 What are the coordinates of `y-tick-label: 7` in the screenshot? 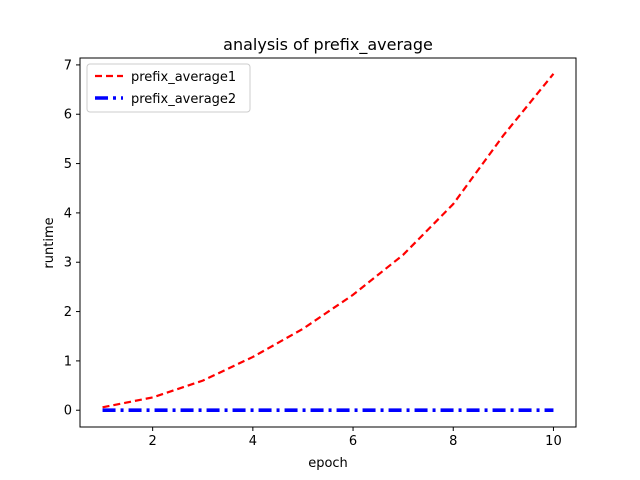 It's located at (68, 65).